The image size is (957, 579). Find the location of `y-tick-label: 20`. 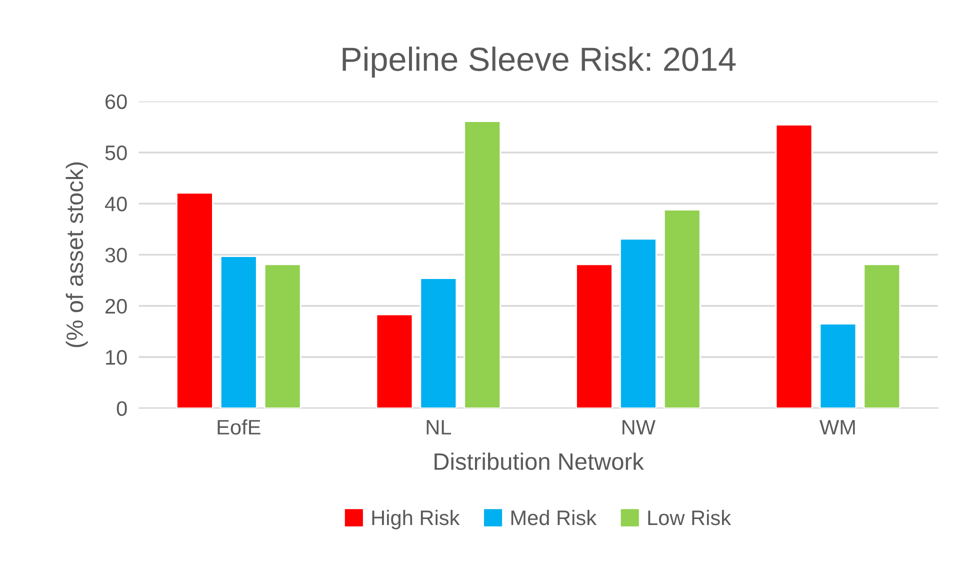

y-tick-label: 20 is located at coordinates (116, 306).